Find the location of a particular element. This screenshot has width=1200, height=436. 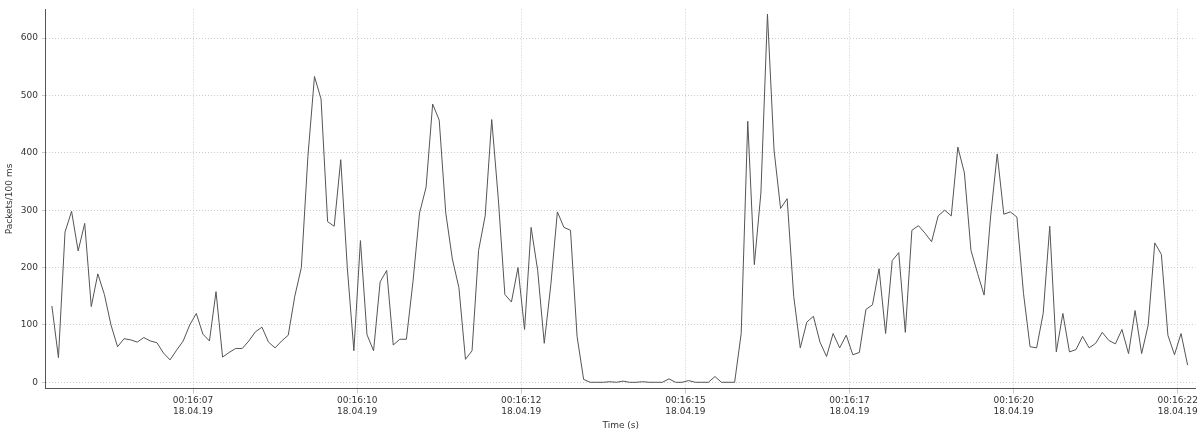

x-tick-label: 00:16:22 18.04.19 is located at coordinates (1178, 406).